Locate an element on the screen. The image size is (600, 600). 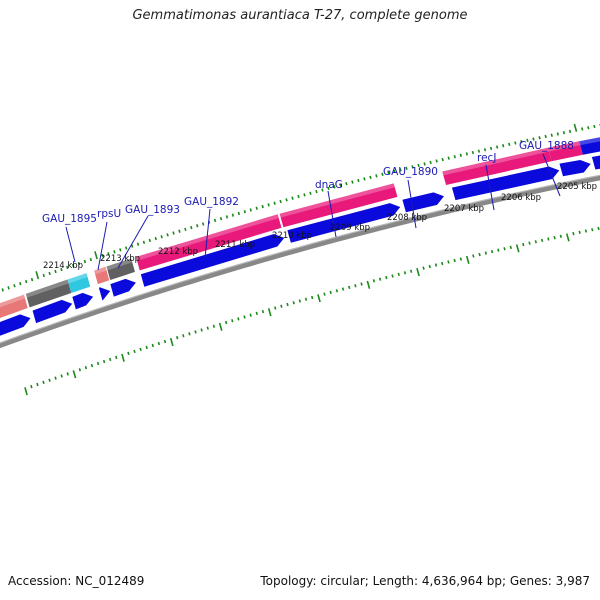
gene-block-shade is located at coordinates (564, 146).